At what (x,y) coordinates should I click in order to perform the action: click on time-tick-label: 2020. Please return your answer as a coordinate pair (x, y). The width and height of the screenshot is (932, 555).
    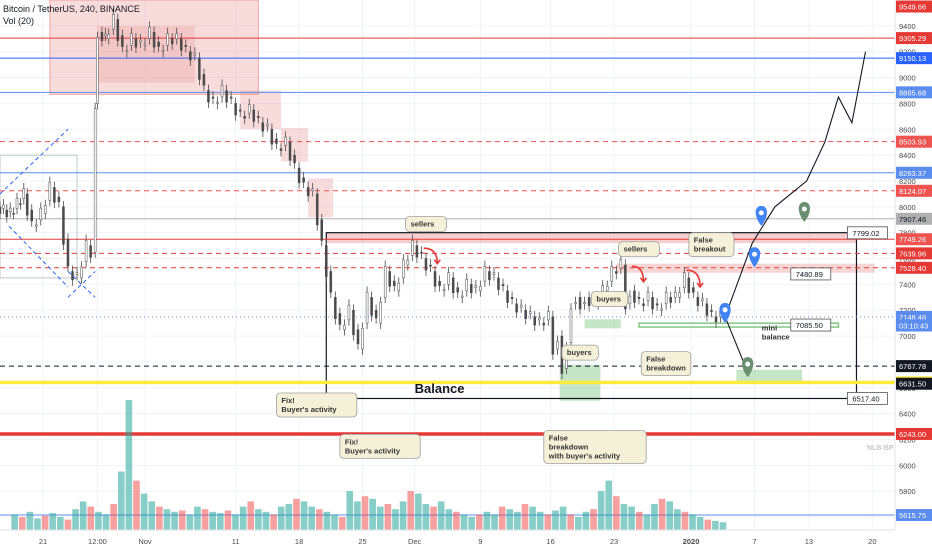
    Looking at the image, I should click on (691, 541).